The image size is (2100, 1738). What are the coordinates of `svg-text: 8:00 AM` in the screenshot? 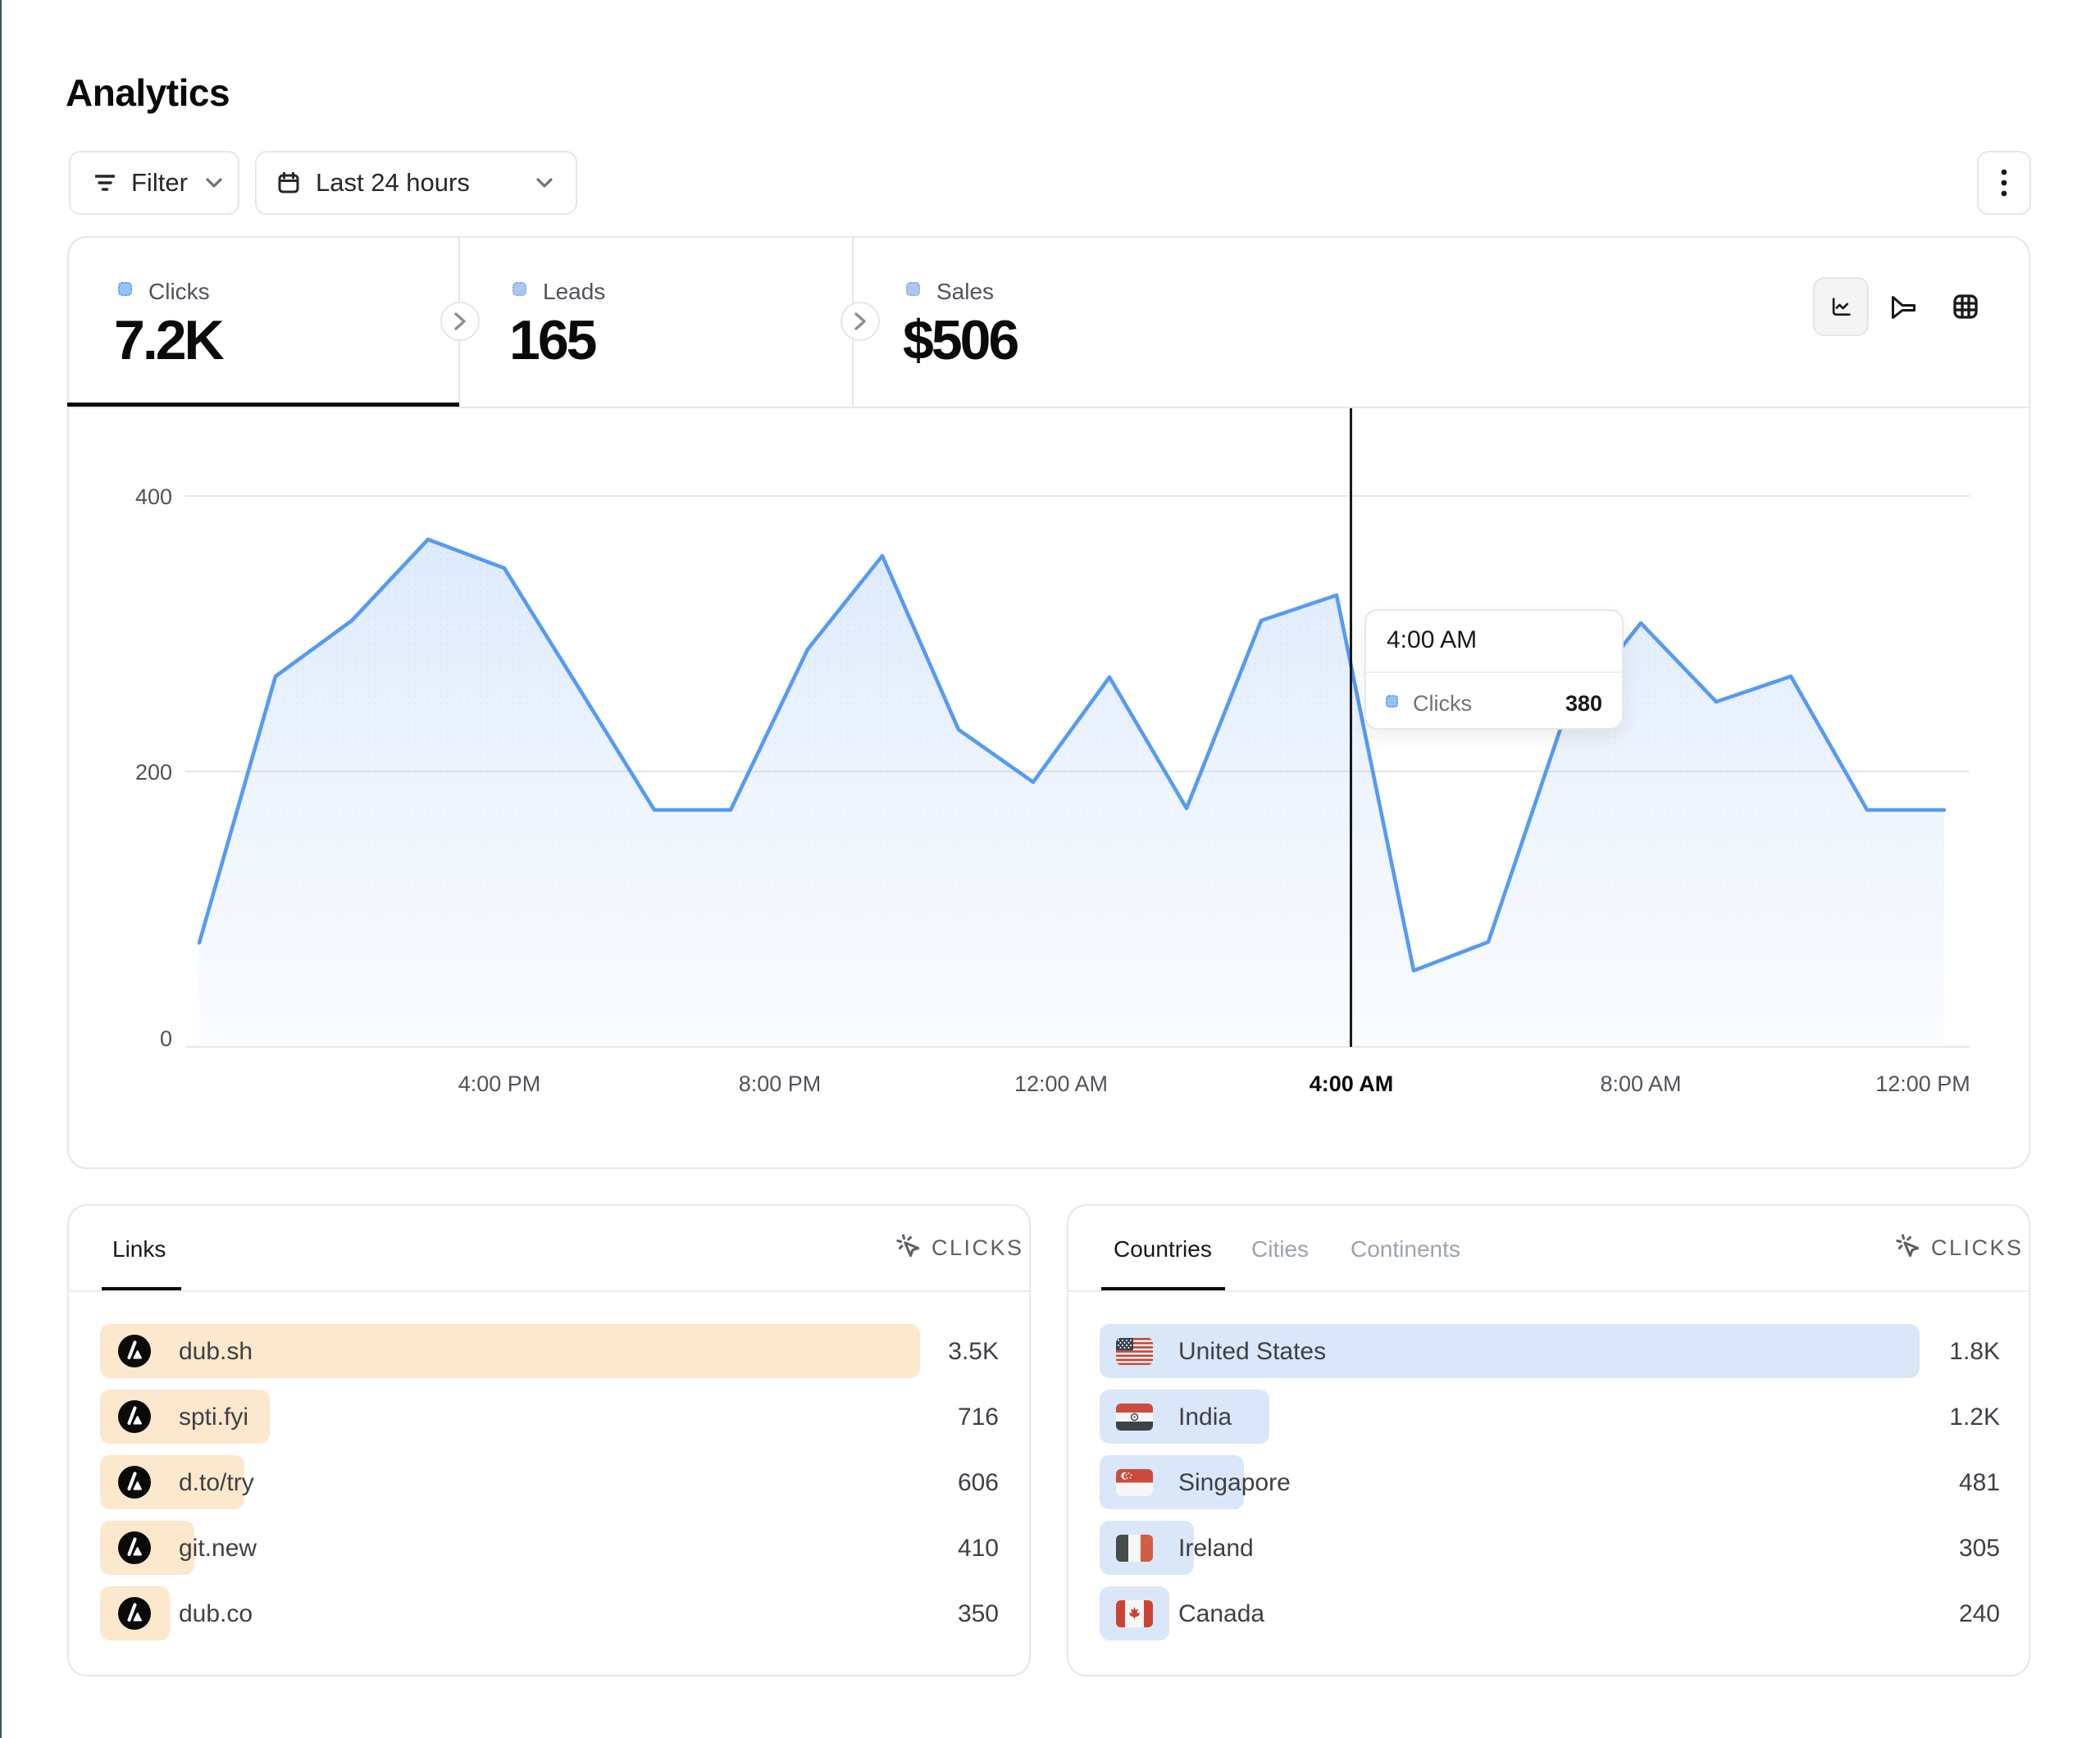 It's located at (1640, 1083).